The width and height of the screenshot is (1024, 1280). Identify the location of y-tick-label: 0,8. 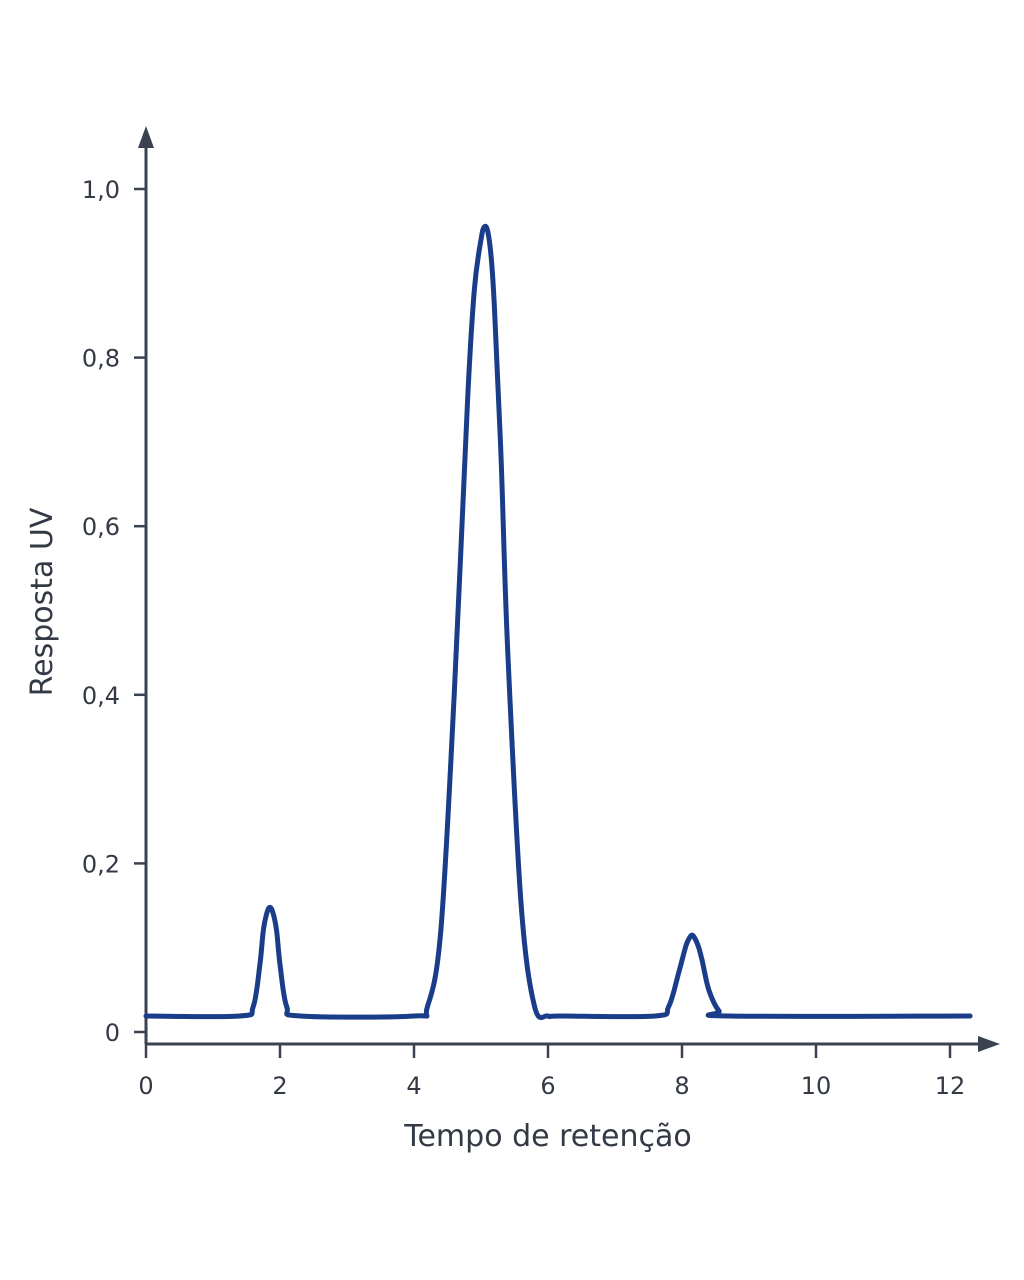
(101, 359).